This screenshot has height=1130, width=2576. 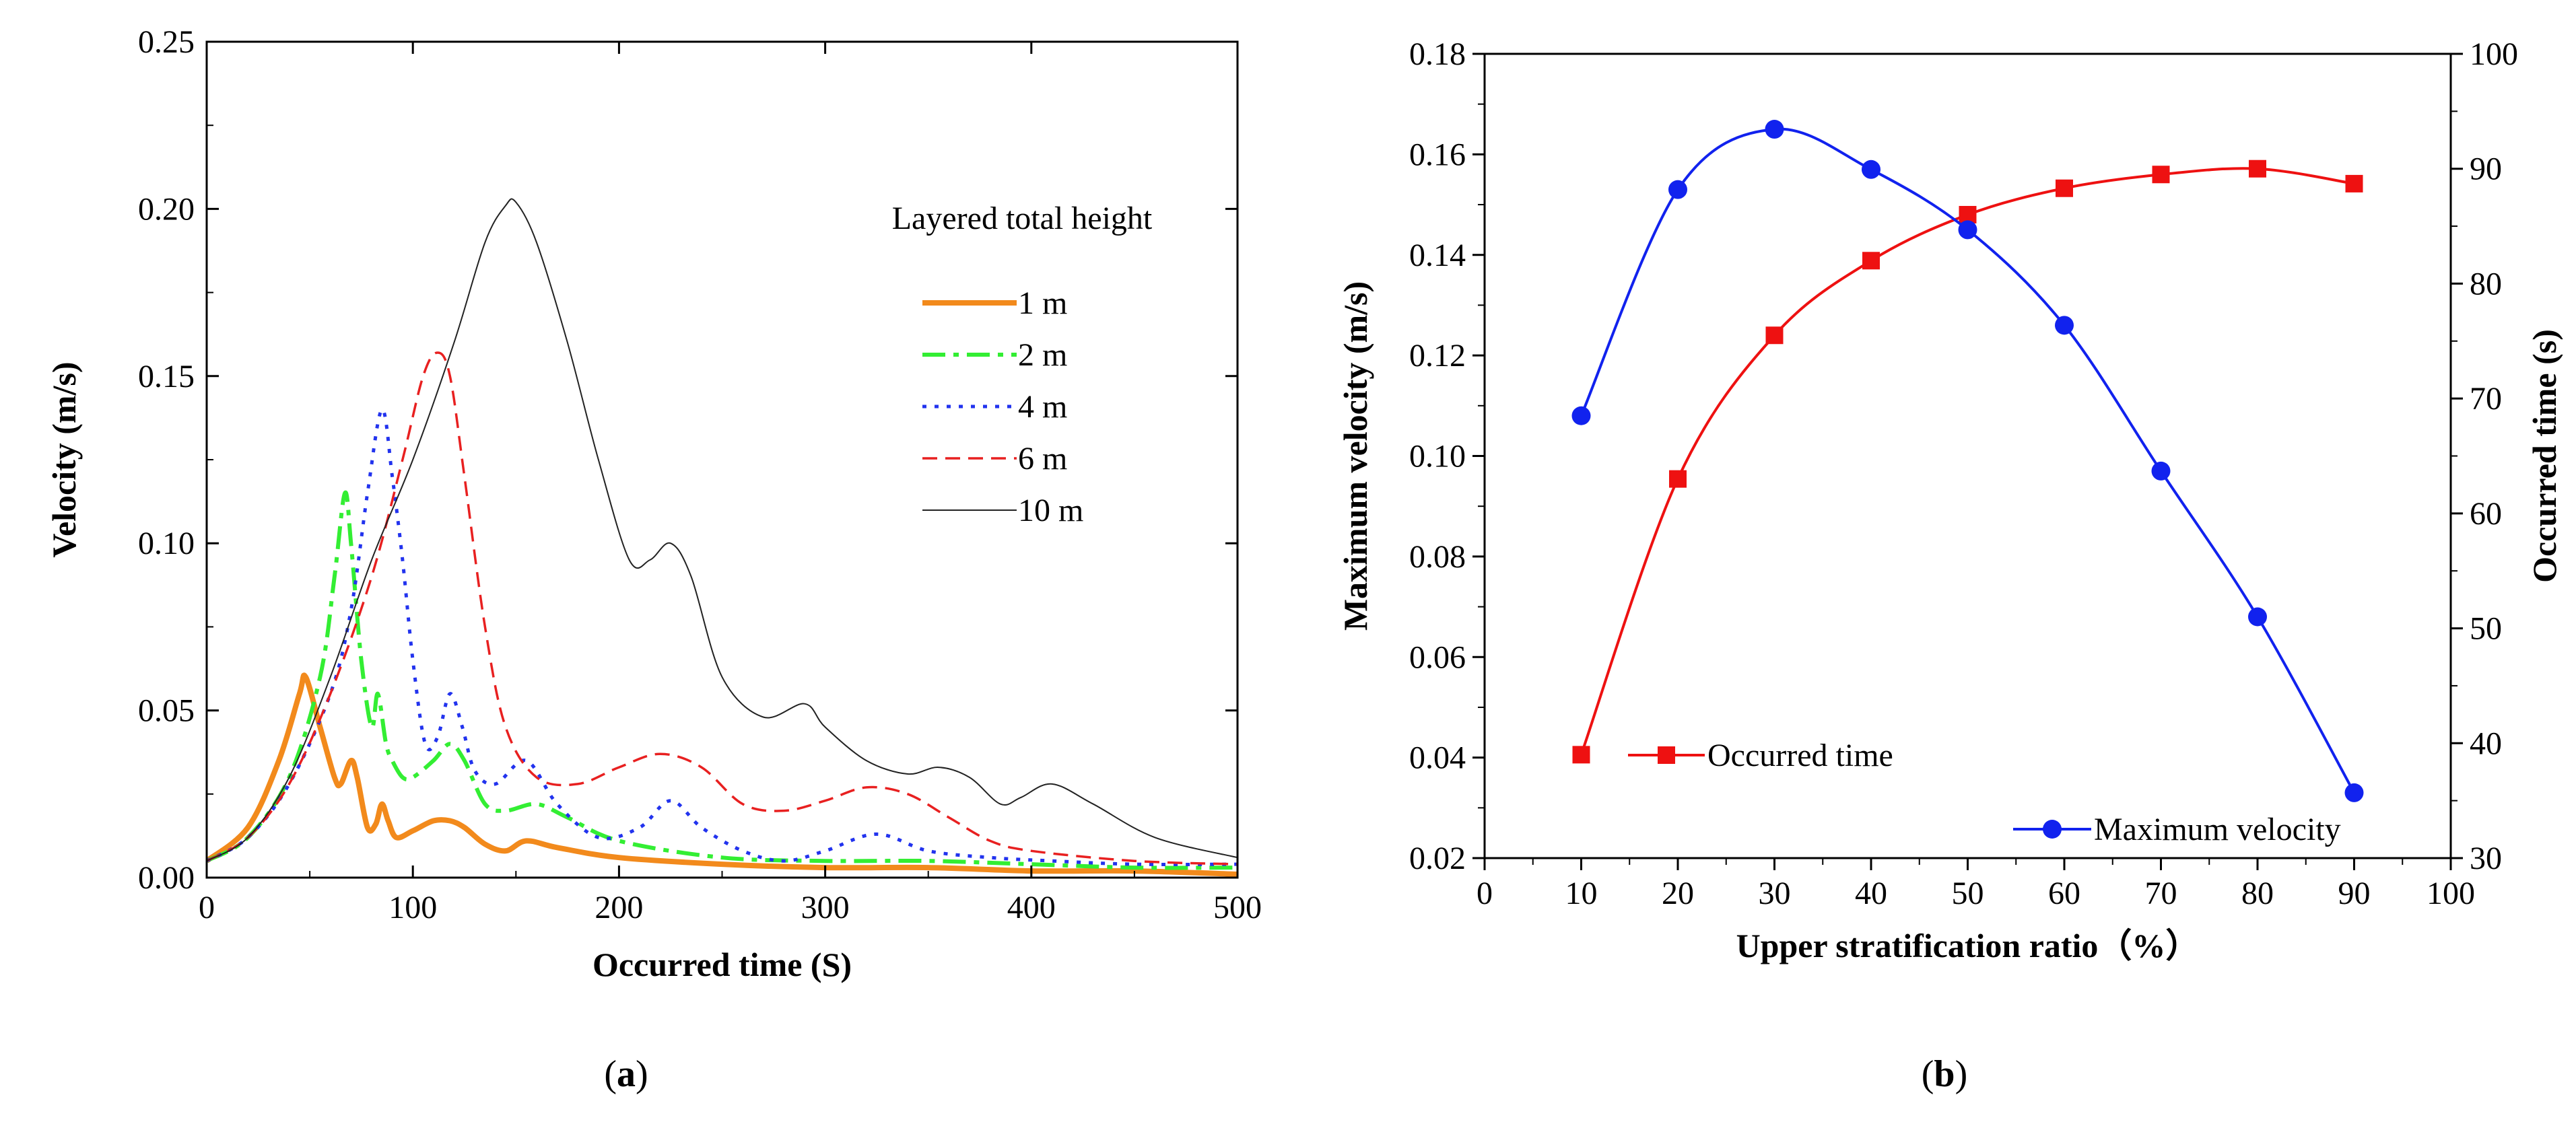 I want to click on series-line-1m, so click(x=722, y=774).